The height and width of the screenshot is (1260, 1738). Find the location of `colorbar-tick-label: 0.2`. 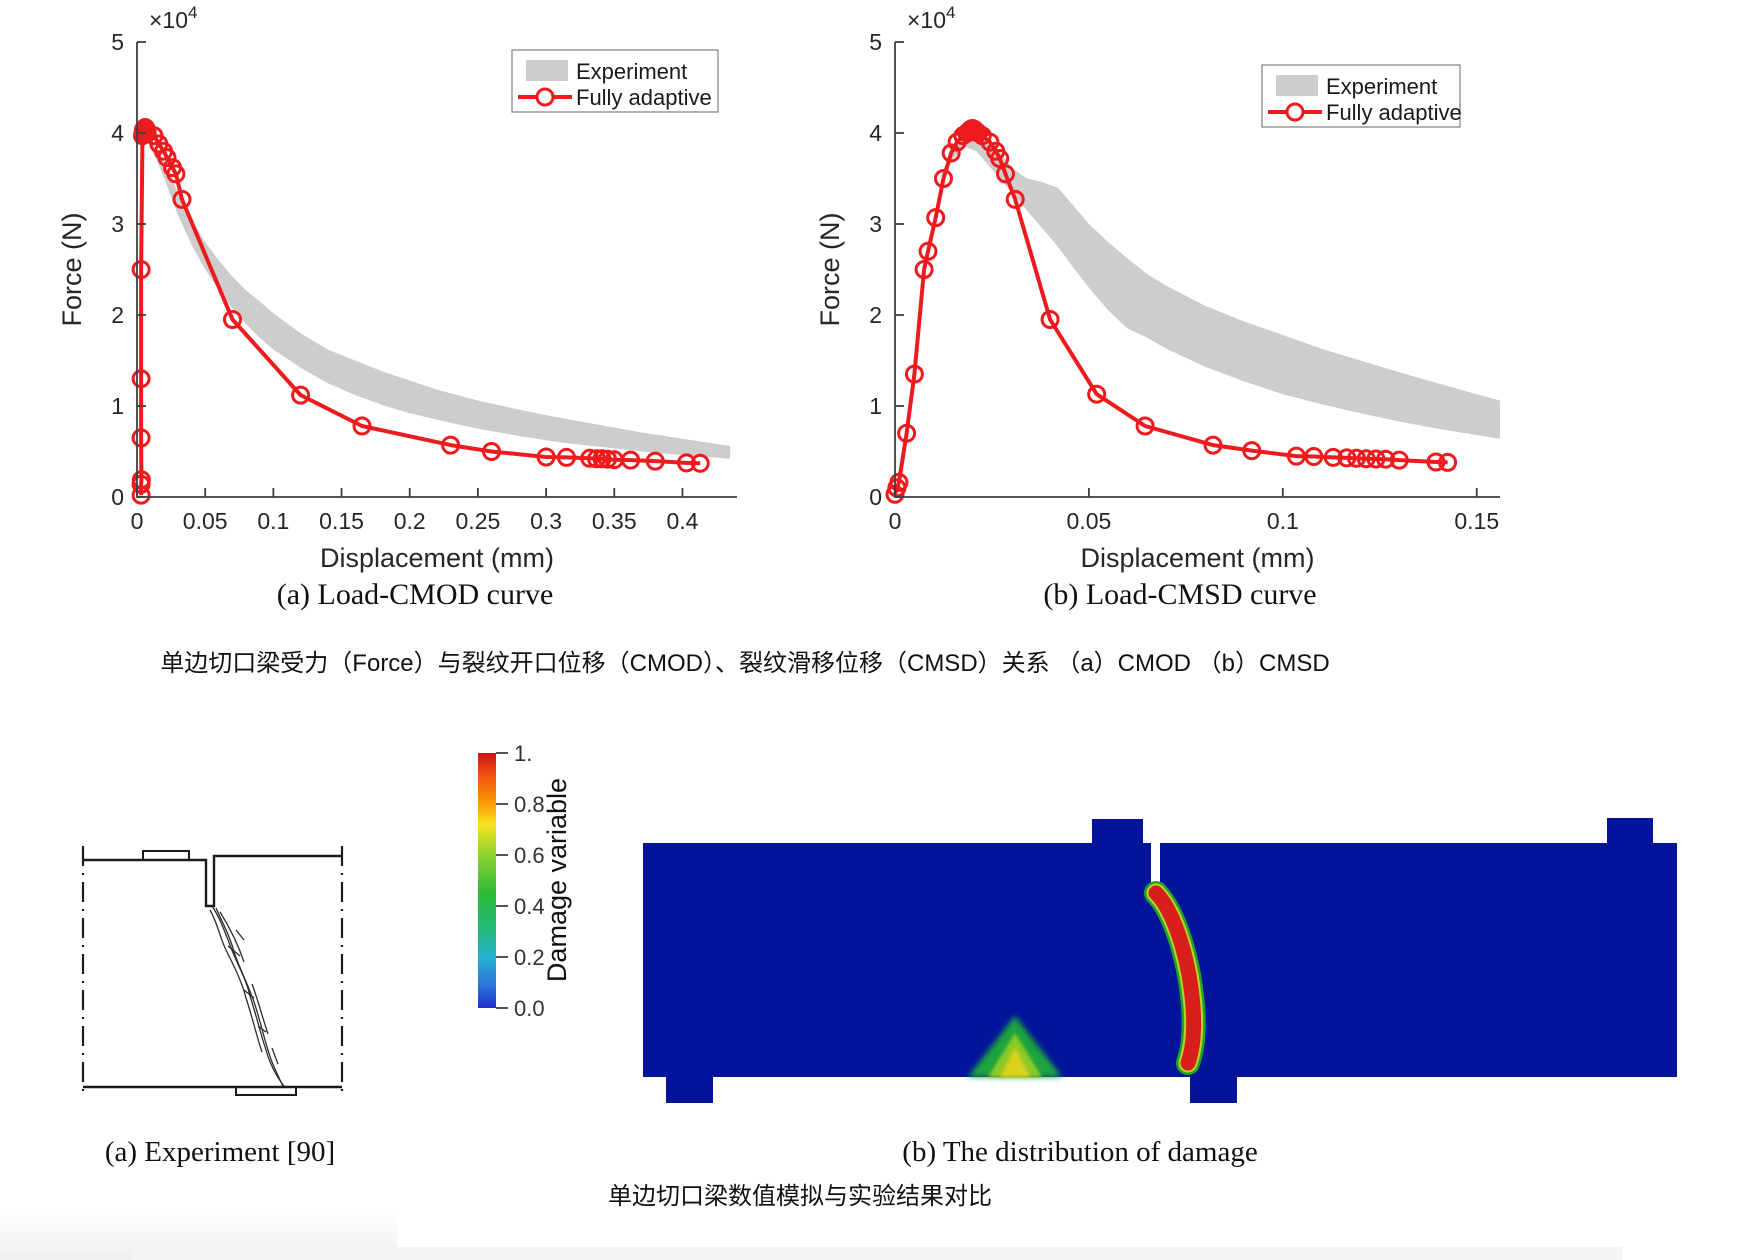

colorbar-tick-label: 0.2 is located at coordinates (529, 957).